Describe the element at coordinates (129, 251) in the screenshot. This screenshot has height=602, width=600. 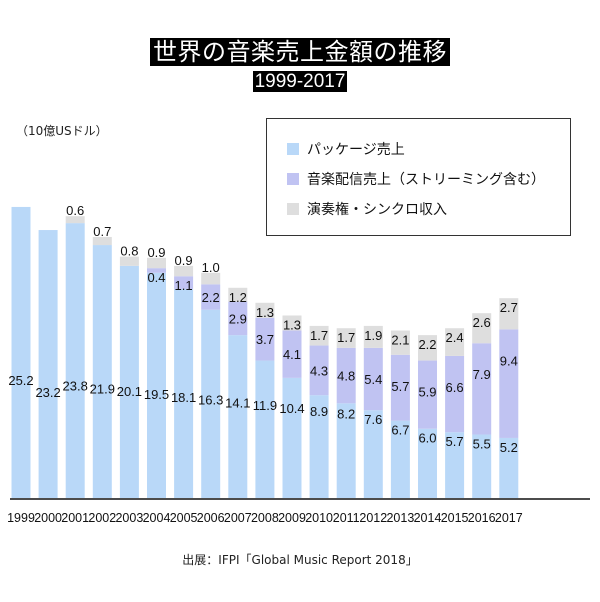
I see `data-label-performance-2003: 0.8` at that location.